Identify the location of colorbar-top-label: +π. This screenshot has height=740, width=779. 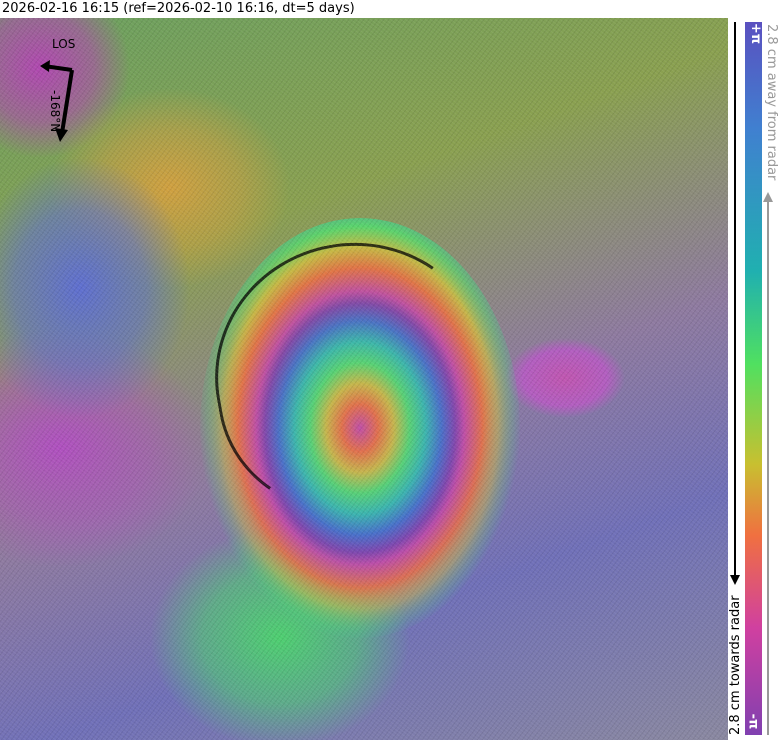
(756, 33).